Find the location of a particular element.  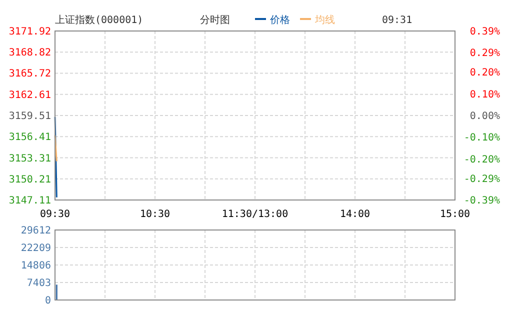

y-tick-label: 29612 is located at coordinates (35, 231).